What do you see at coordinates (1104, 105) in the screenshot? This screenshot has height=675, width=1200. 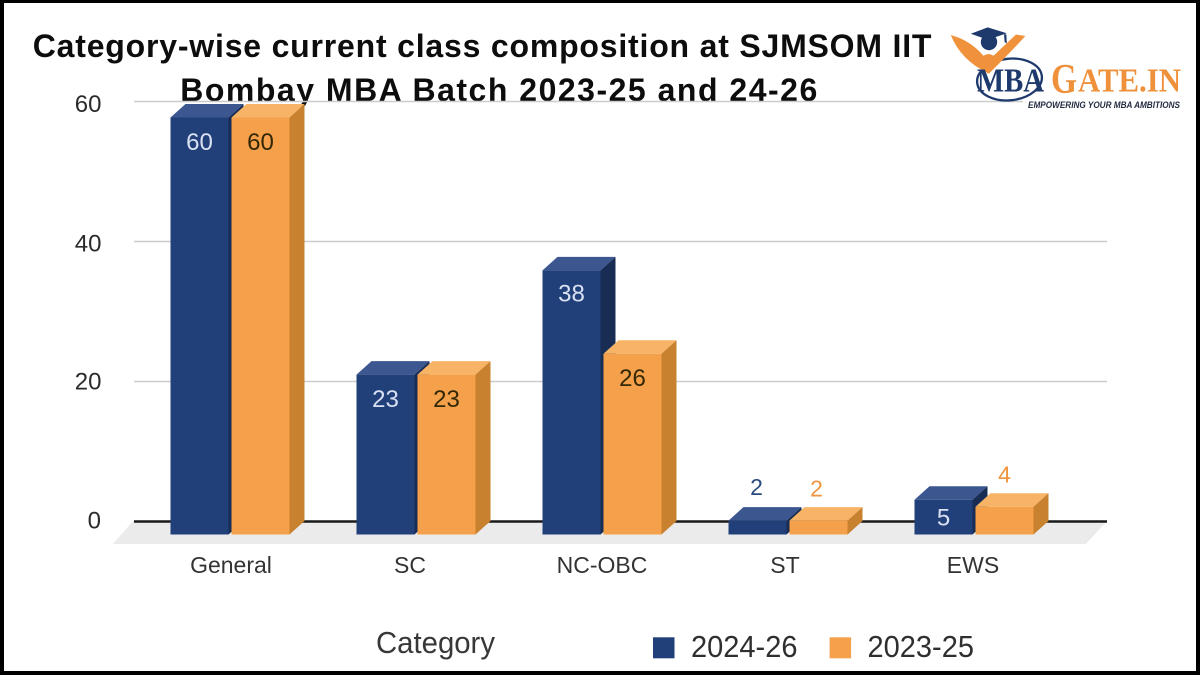 I see `svg-text: EMPOWERING YOUR MBA AMBITIONS` at bounding box center [1104, 105].